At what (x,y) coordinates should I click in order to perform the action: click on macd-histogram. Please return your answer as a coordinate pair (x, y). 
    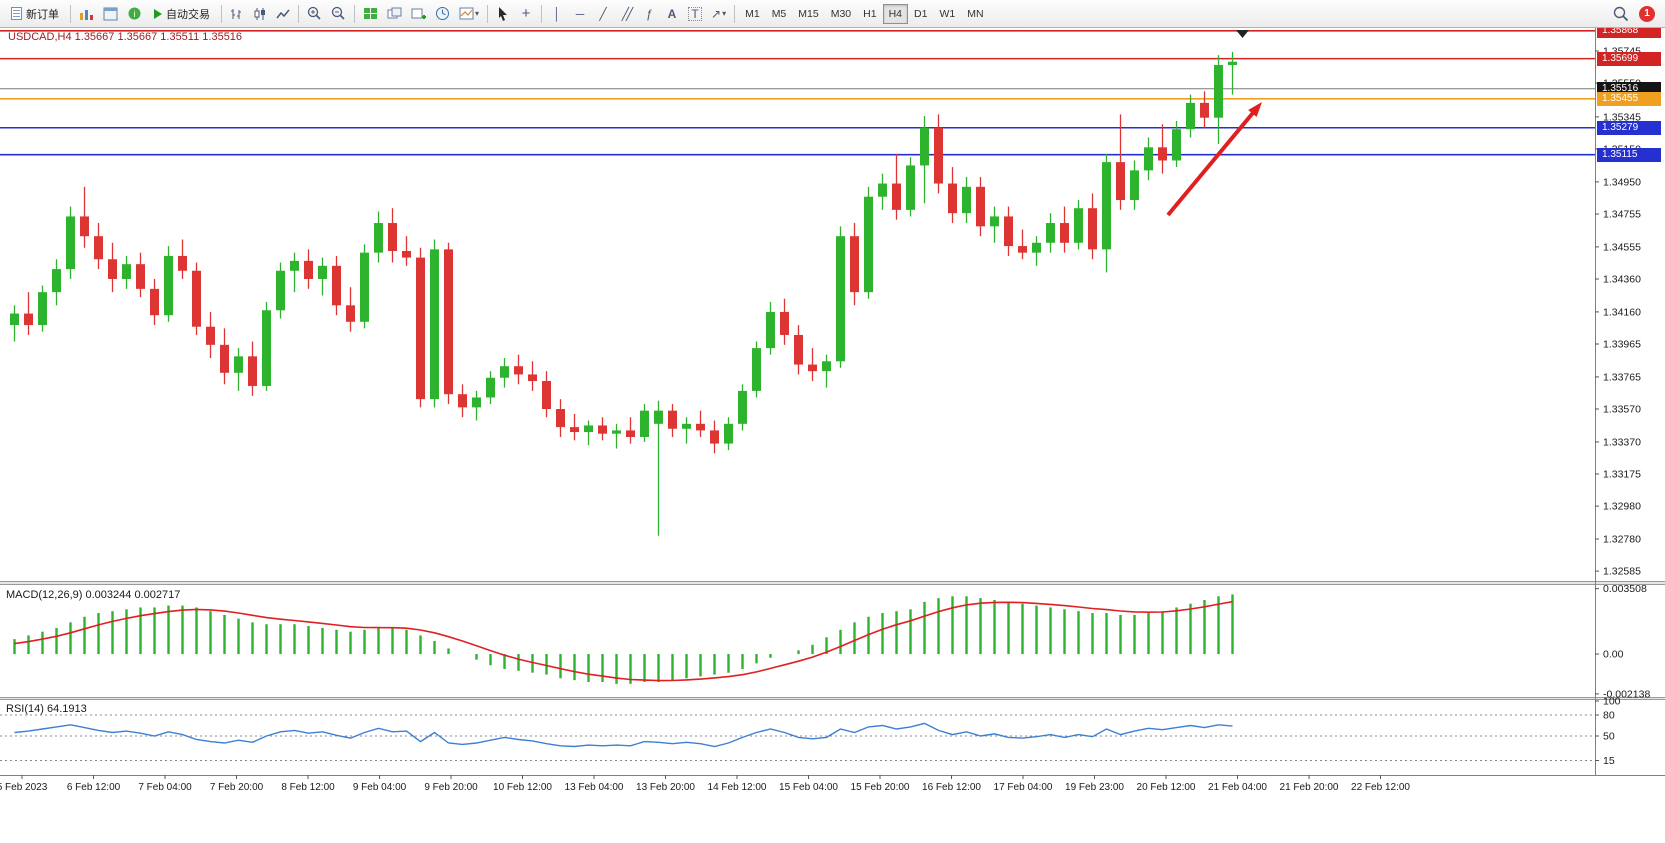
    Looking at the image, I should click on (623, 639).